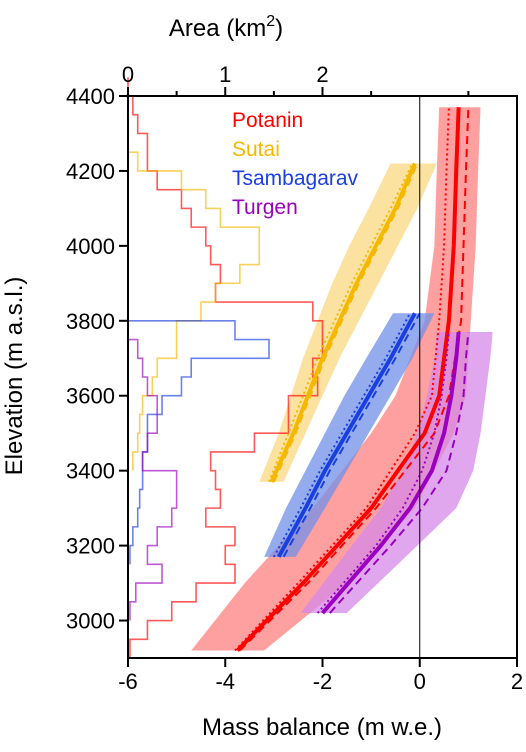 Image resolution: width=526 pixels, height=752 pixels. I want to click on turgen-uncertainty-band, so click(396, 473).